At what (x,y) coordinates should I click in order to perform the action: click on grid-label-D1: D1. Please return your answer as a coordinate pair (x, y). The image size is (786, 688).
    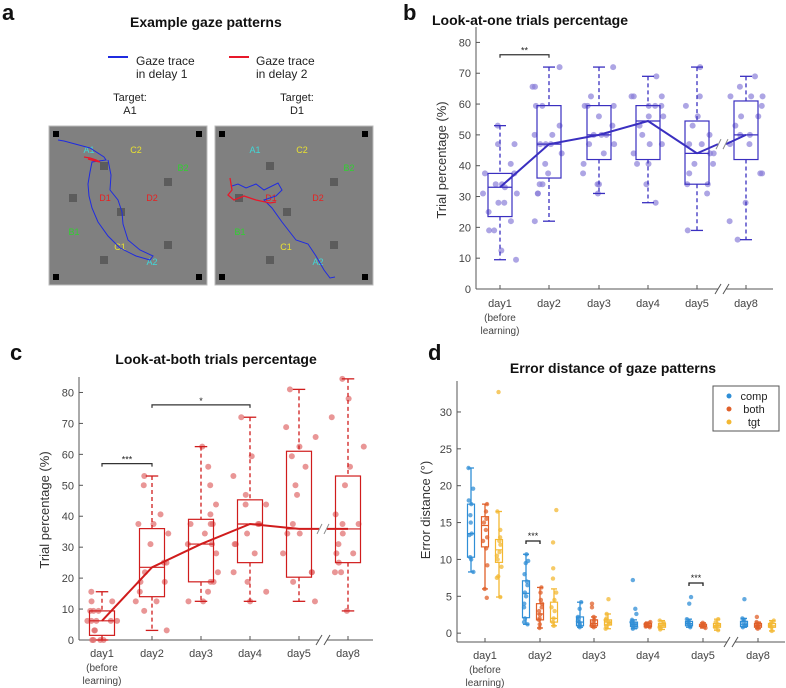
    Looking at the image, I should click on (105, 198).